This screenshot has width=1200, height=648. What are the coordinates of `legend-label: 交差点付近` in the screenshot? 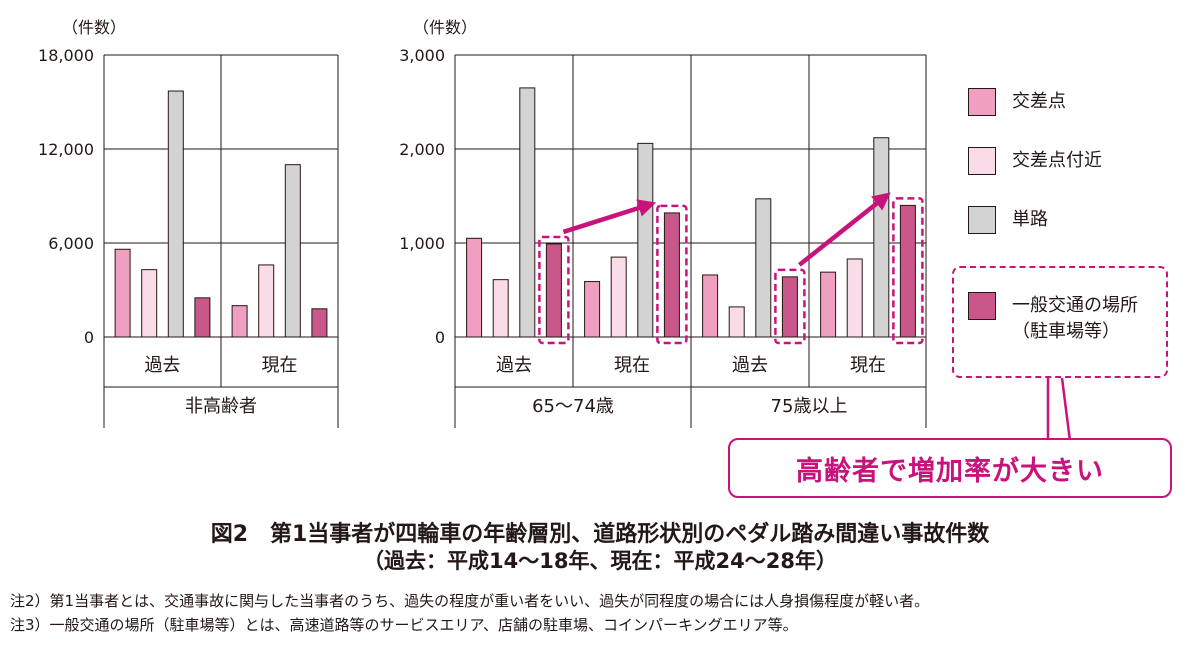 It's located at (1057, 160).